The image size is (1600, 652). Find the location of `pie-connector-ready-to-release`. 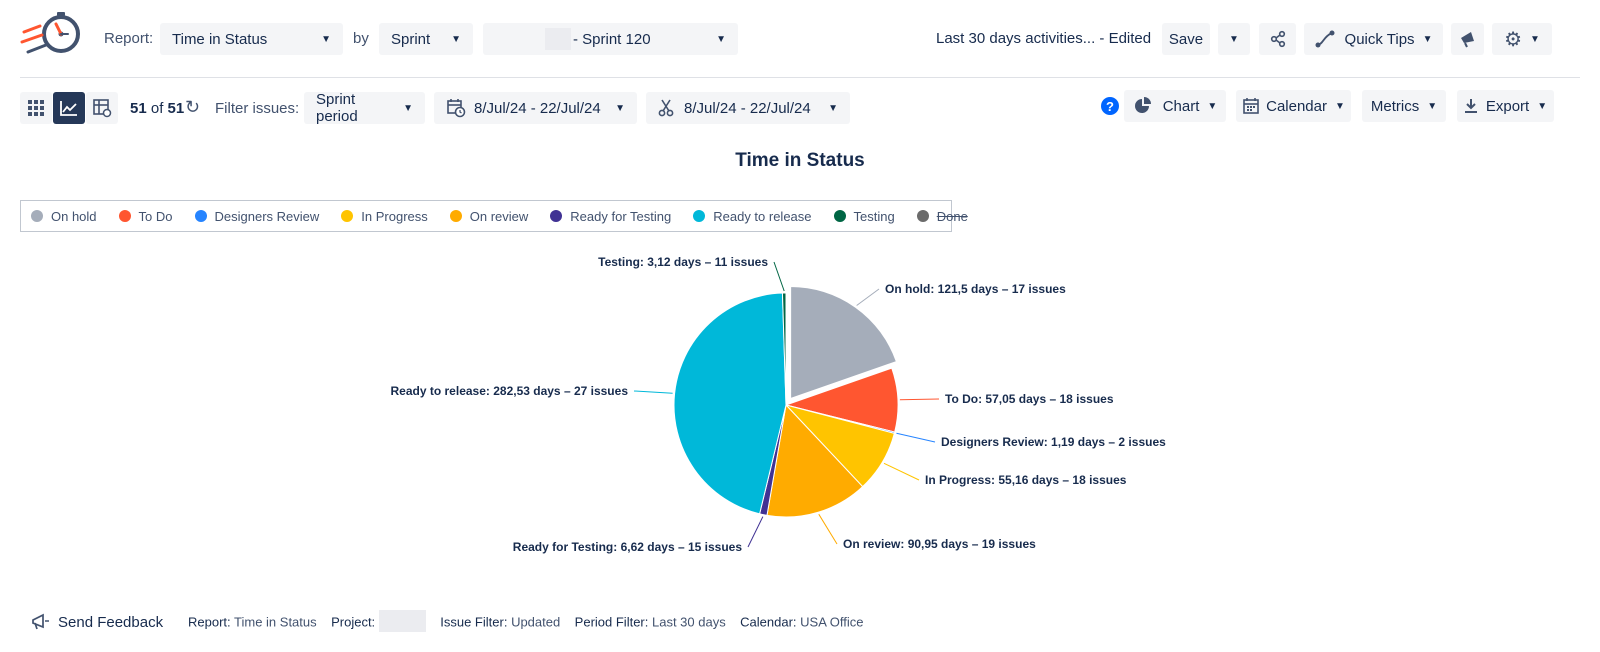

pie-connector-ready-to-release is located at coordinates (653, 392).